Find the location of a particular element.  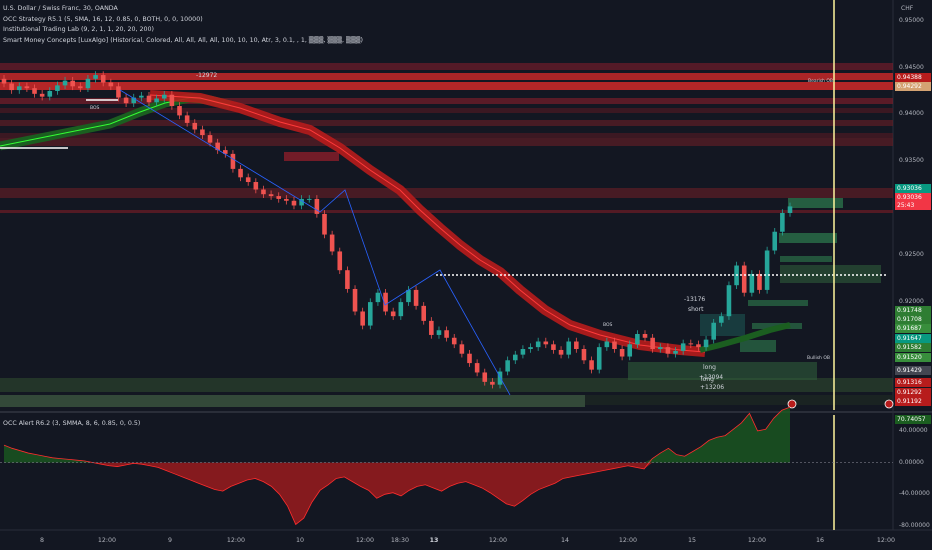

chart-annotation: Bullish OB is located at coordinates (818, 358).